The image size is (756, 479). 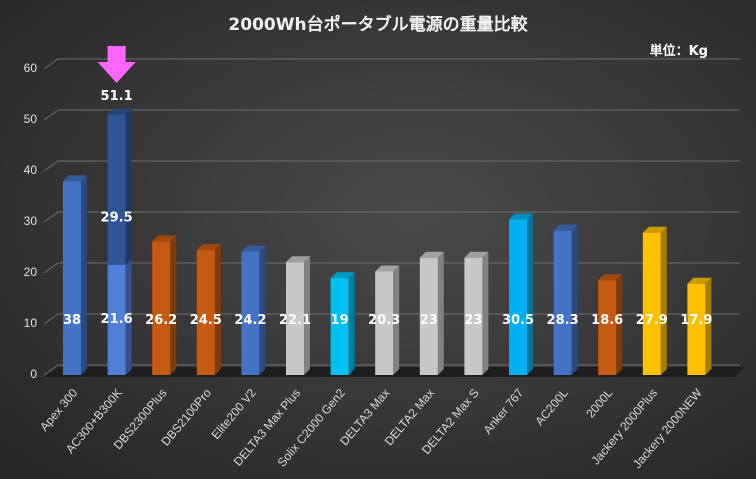 I want to click on data-label: 26.2, so click(x=161, y=320).